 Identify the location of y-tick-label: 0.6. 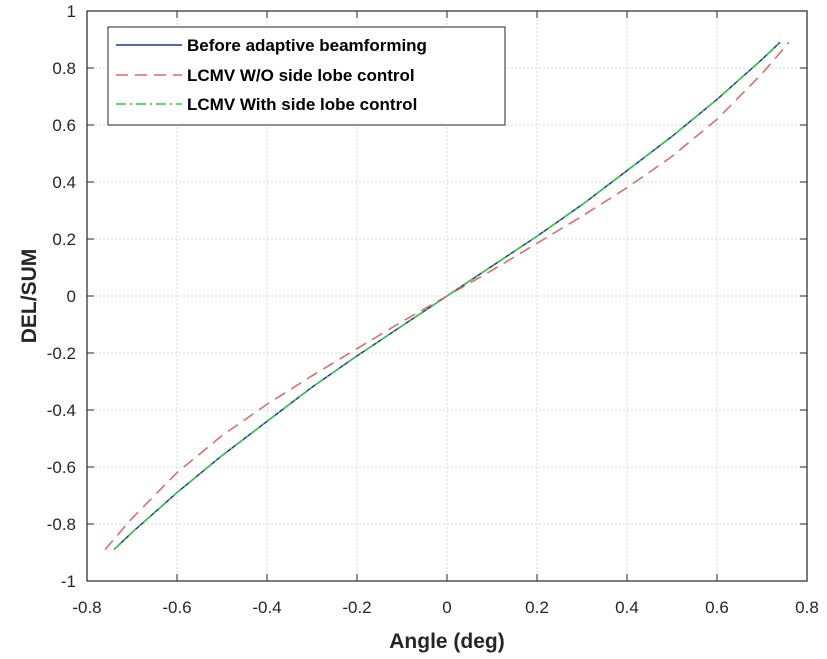
(64, 125).